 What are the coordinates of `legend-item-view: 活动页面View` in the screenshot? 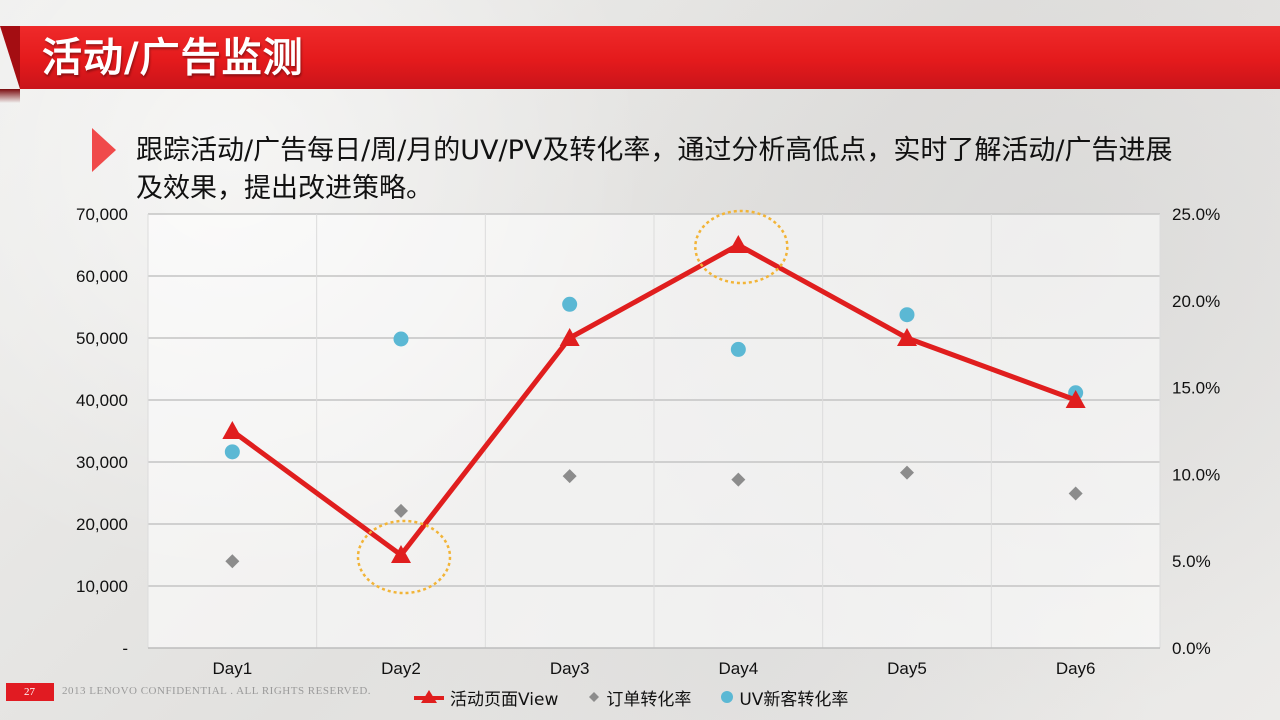 It's located at (485, 697).